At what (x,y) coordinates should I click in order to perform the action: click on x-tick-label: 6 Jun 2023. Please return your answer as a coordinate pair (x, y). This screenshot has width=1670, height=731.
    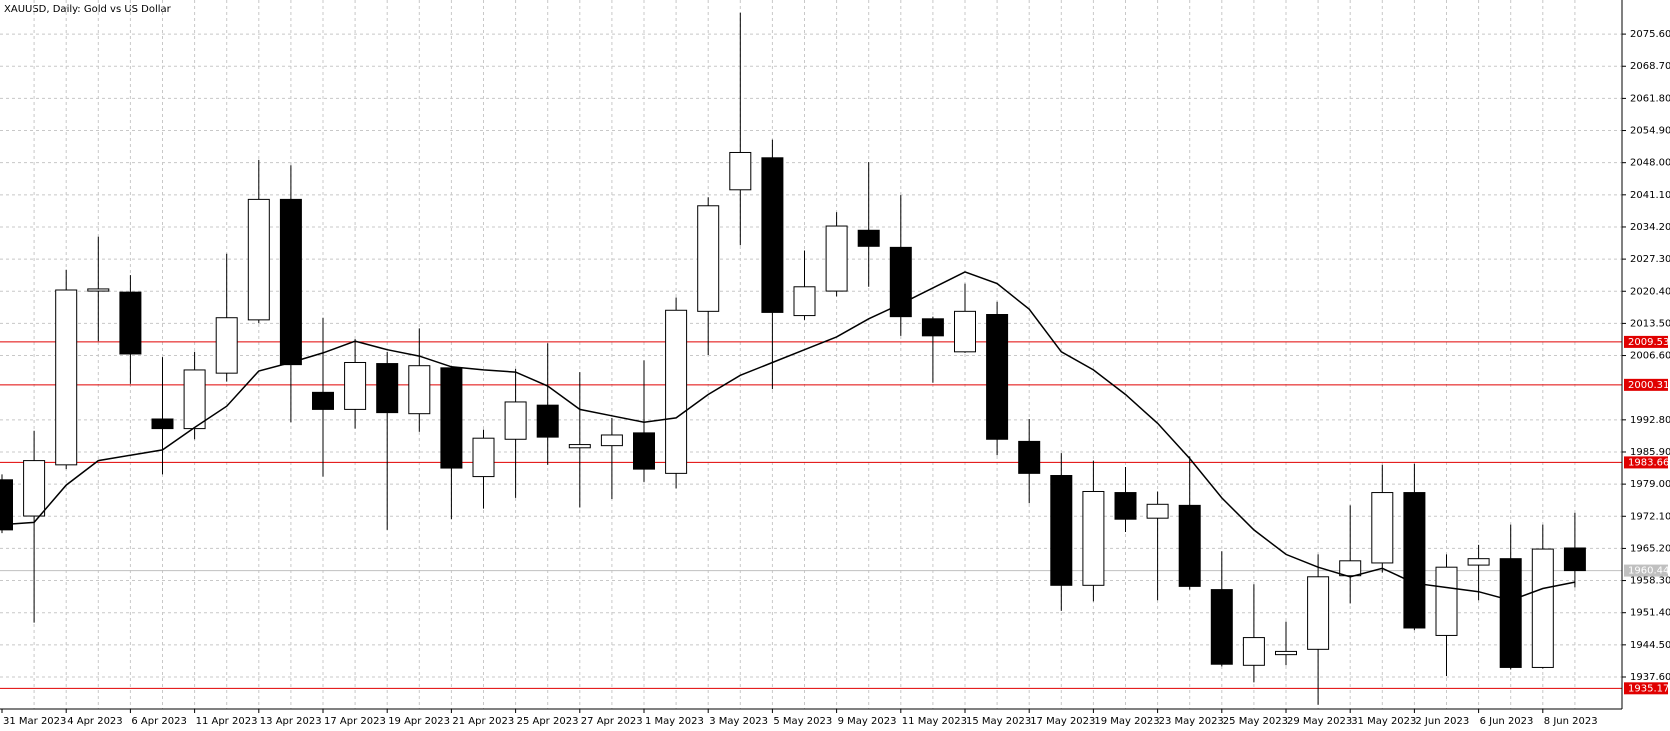
    Looking at the image, I should click on (1507, 721).